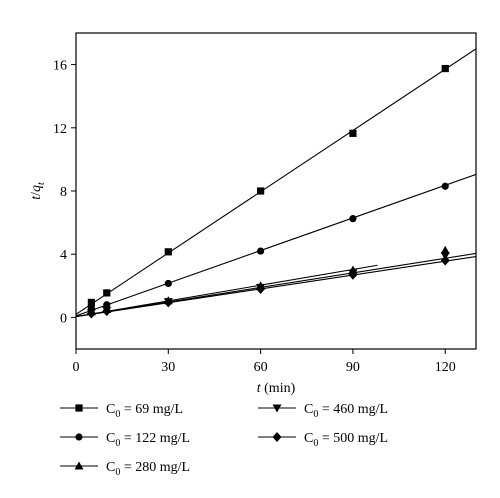 The height and width of the screenshot is (498, 500). What do you see at coordinates (168, 367) in the screenshot?
I see `x-tick-label: 30` at bounding box center [168, 367].